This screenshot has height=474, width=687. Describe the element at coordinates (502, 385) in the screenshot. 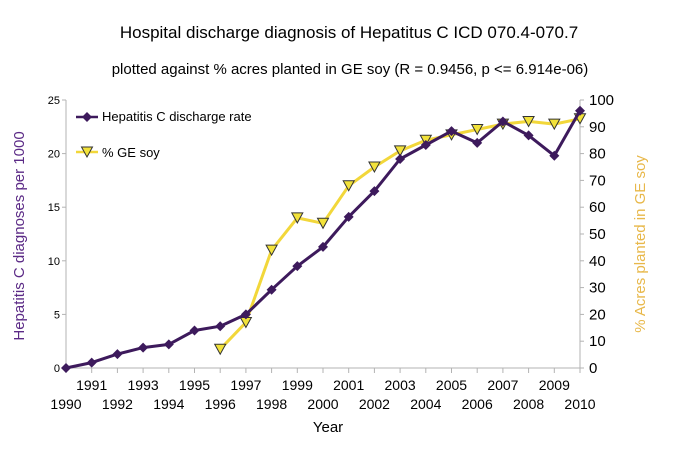

I see `x-tick-label: 2007` at that location.